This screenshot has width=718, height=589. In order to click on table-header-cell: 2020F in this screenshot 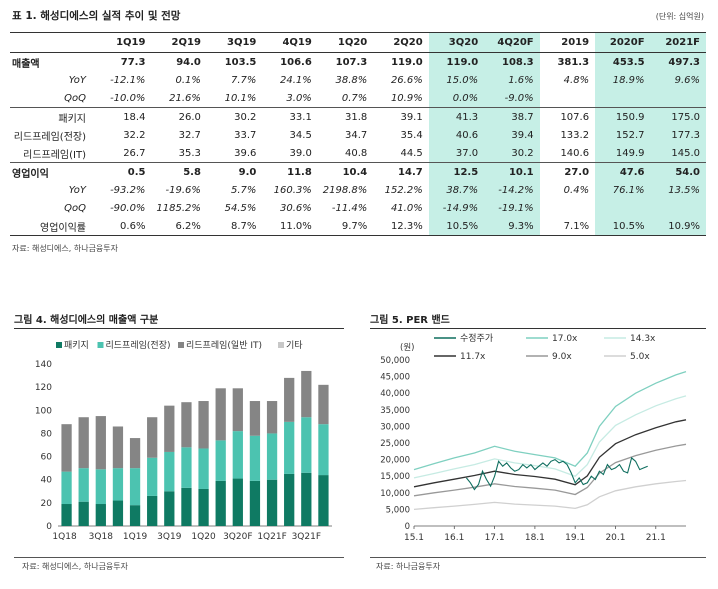, I will do `click(623, 42)`.